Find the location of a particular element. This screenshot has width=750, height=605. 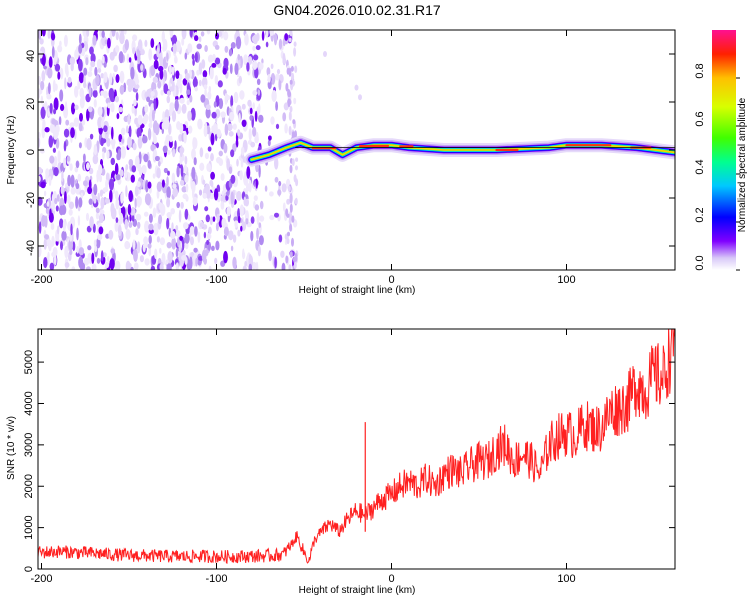

colorbar-tick-label: 0.2 is located at coordinates (700, 214).